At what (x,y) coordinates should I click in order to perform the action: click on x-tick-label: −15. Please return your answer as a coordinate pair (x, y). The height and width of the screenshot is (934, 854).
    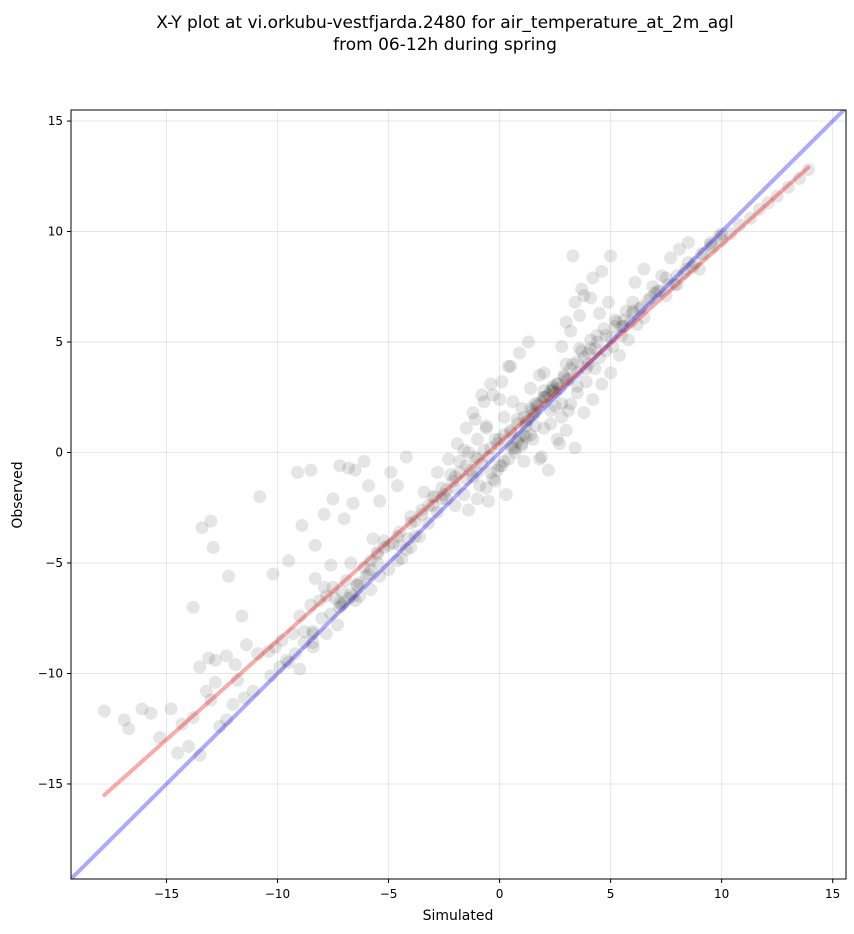
    Looking at the image, I should click on (166, 894).